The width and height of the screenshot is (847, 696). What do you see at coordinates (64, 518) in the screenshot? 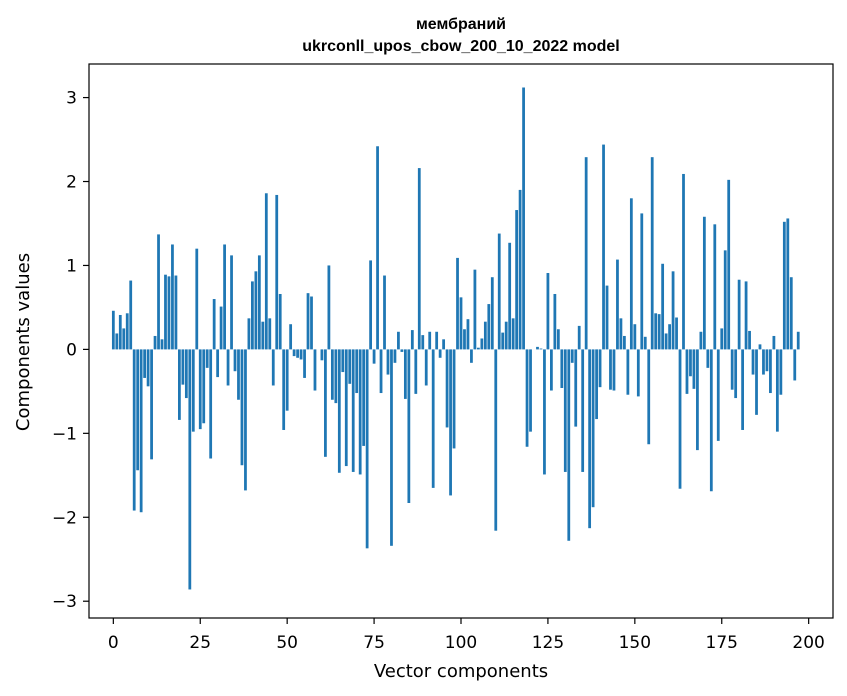
I see `y-tick-label: −2` at bounding box center [64, 518].